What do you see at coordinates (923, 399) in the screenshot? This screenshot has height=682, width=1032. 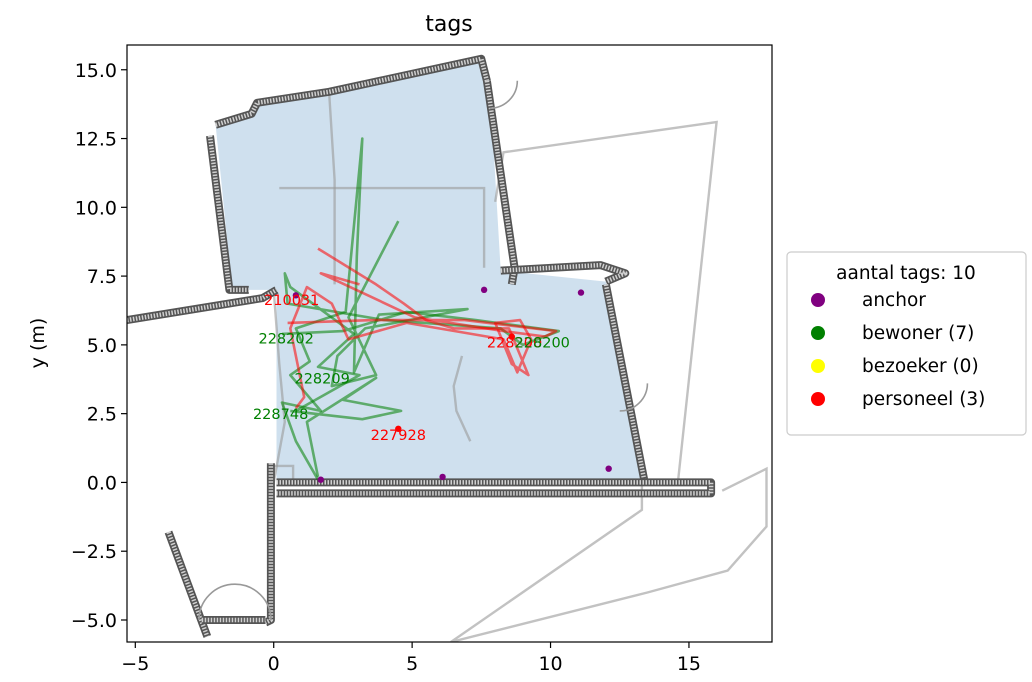 I see `legend-entry-label: personeel (3)` at bounding box center [923, 399].